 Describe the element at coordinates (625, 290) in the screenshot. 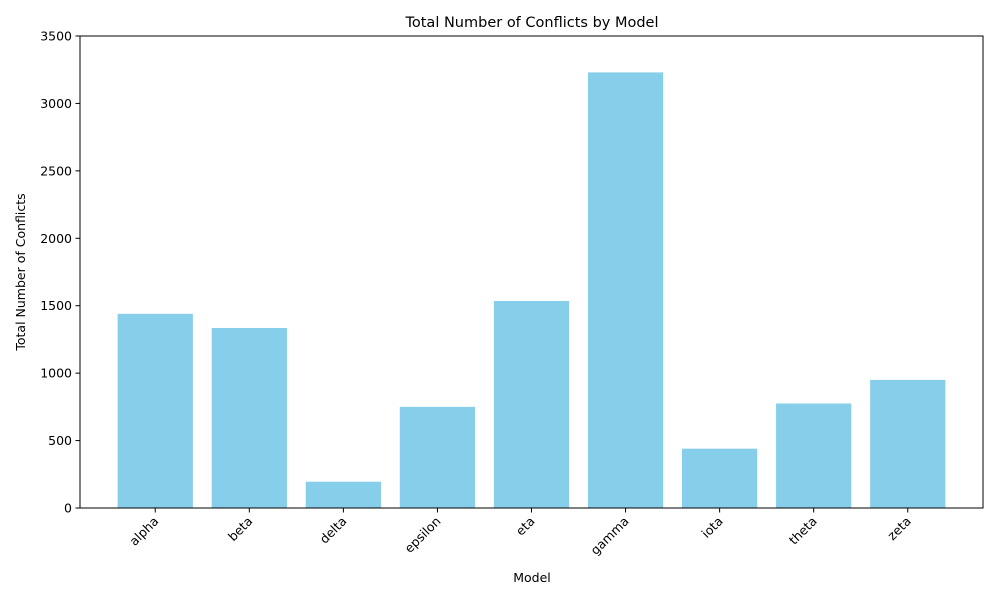

I see `bar-gamma` at that location.